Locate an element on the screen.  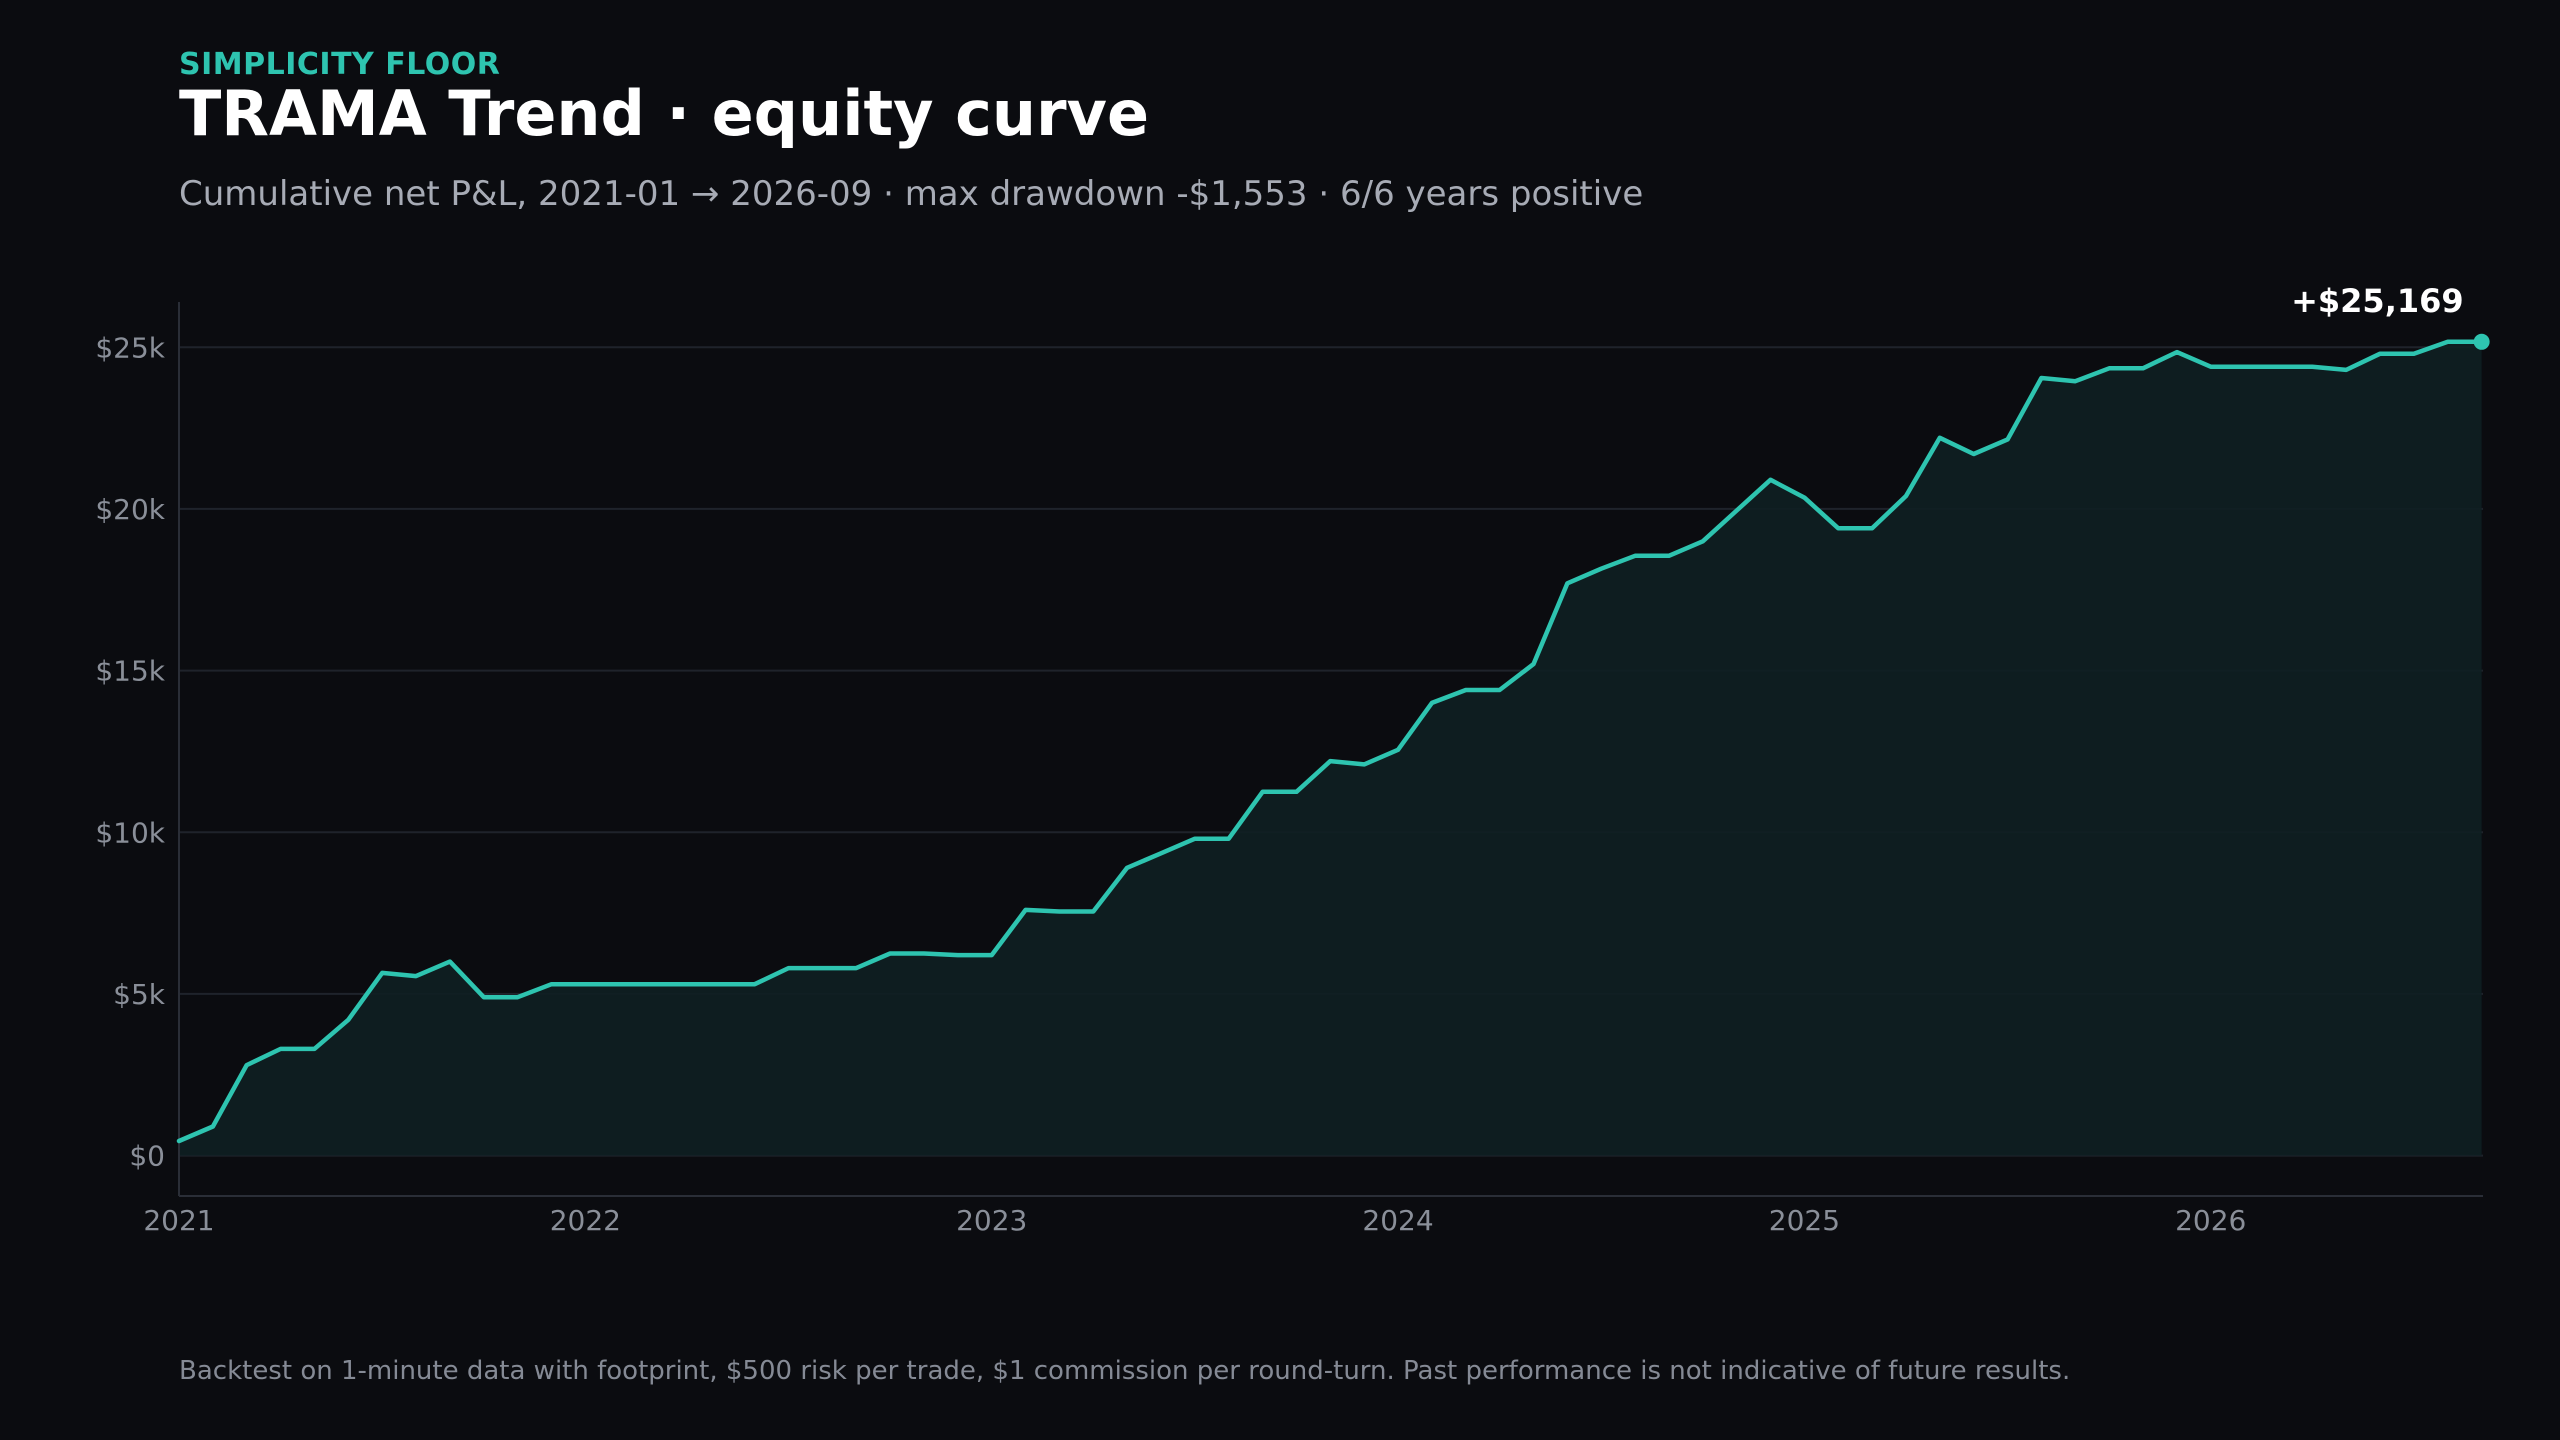
end-point-marker is located at coordinates (2481, 341).